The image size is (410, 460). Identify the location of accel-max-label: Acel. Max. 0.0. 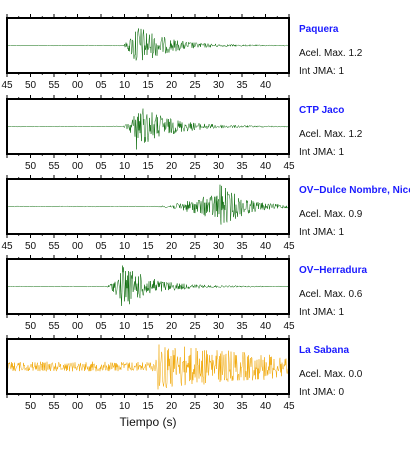
(331, 374).